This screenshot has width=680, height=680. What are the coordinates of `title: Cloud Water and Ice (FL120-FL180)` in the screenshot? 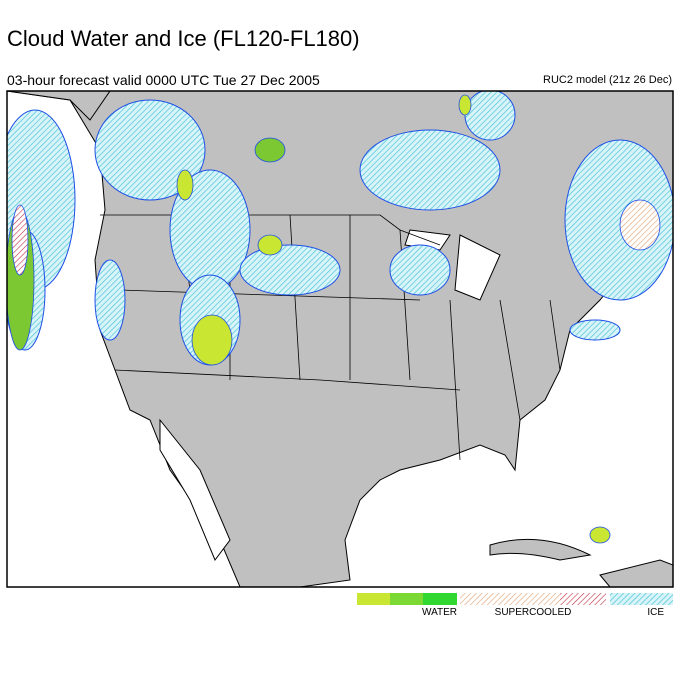 It's located at (183, 38).